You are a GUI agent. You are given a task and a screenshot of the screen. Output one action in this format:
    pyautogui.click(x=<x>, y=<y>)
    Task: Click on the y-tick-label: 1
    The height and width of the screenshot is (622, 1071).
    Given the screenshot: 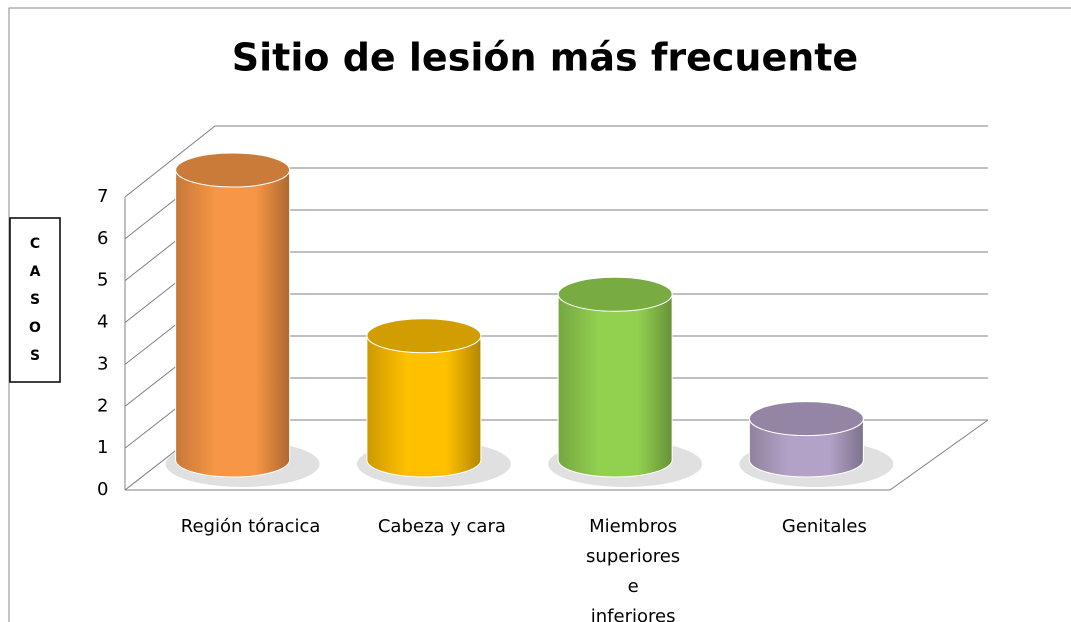 What is the action you would take?
    pyautogui.click(x=102, y=447)
    